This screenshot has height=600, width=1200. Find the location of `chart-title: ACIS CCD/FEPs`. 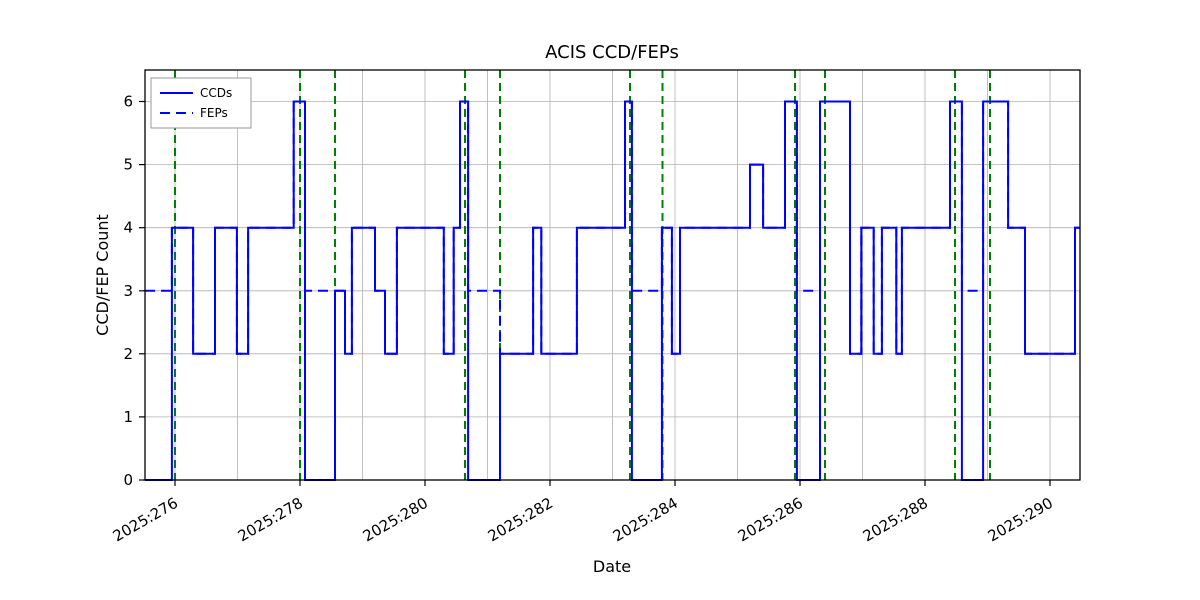

chart-title: ACIS CCD/FEPs is located at coordinates (612, 52).